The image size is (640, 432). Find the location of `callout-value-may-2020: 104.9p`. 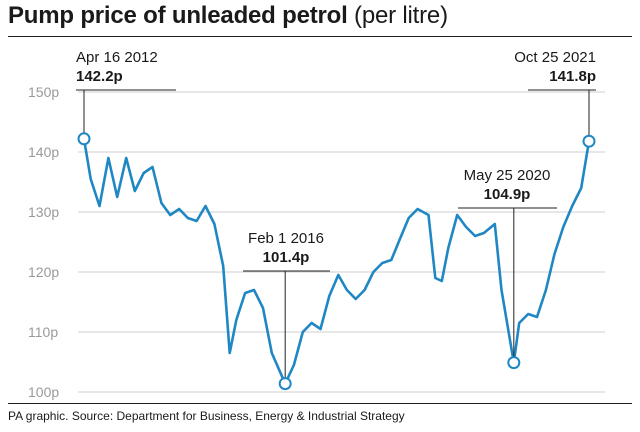

callout-value-may-2020: 104.9p is located at coordinates (507, 194).